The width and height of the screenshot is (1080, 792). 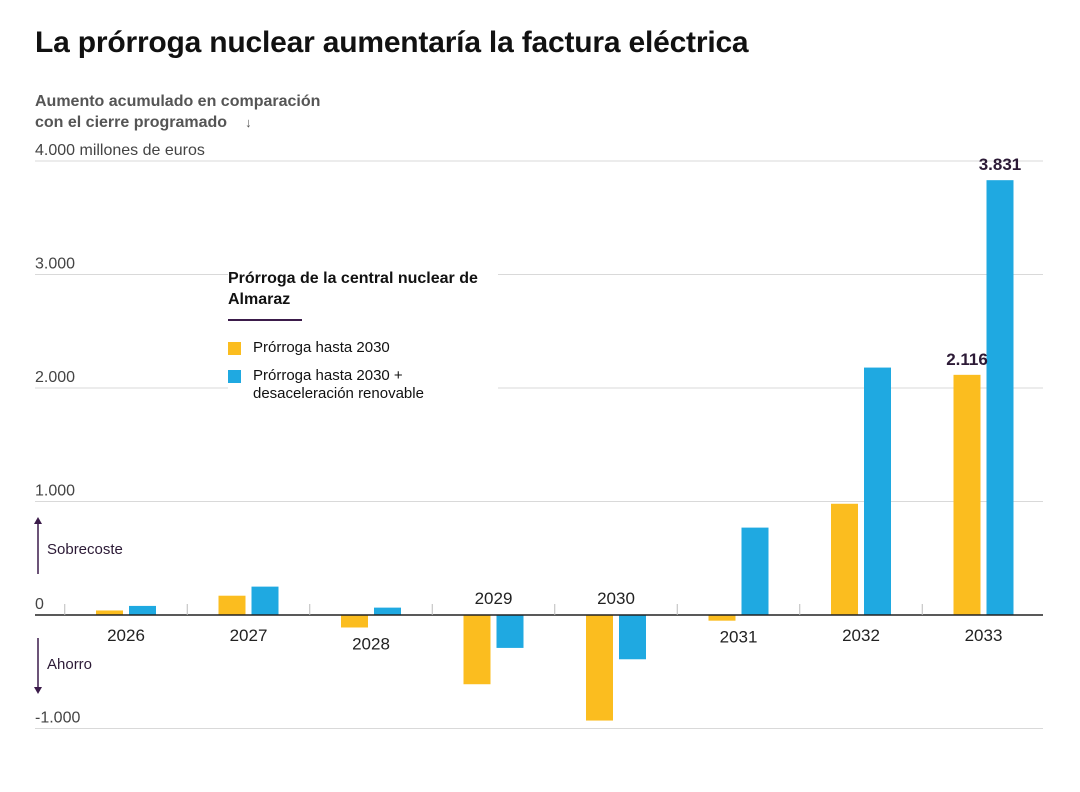 What do you see at coordinates (371, 643) in the screenshot?
I see `x-tick-label: 2028` at bounding box center [371, 643].